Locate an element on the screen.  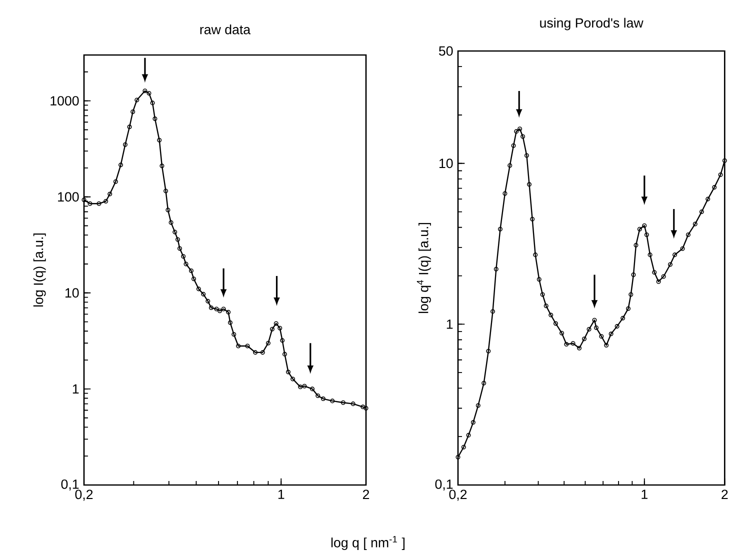
x-axis-title: log q [ nm$^{-1}$ ] is located at coordinates (368, 543).